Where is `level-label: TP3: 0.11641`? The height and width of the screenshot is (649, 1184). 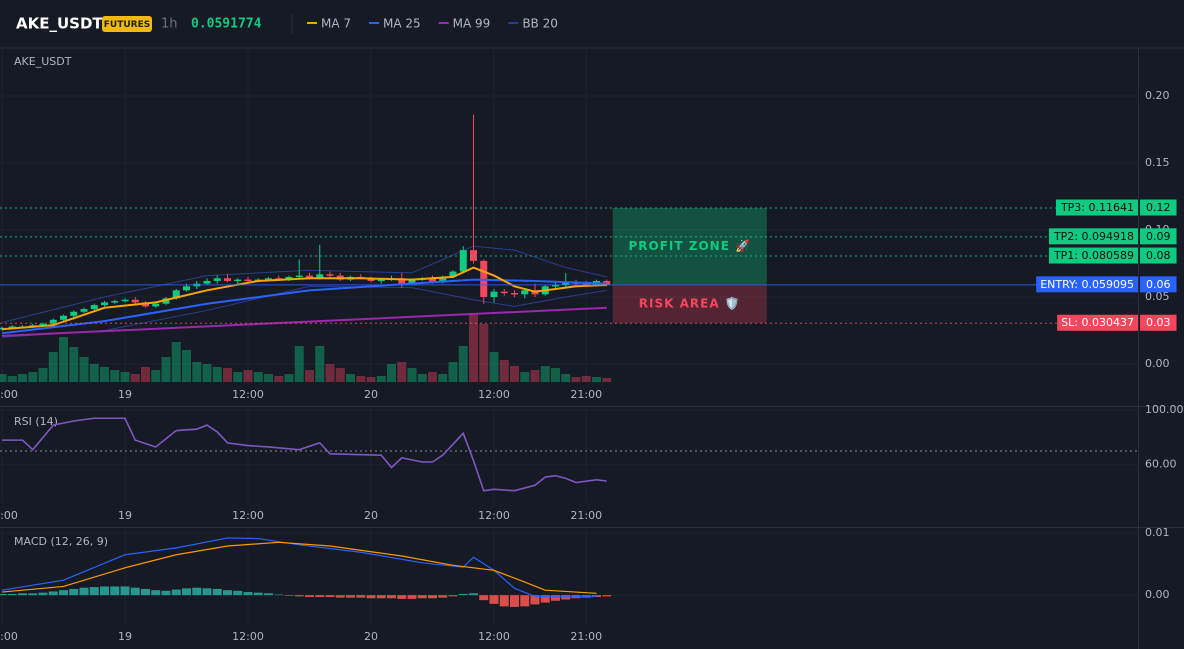
level-label: TP3: 0.11641 is located at coordinates (1097, 207).